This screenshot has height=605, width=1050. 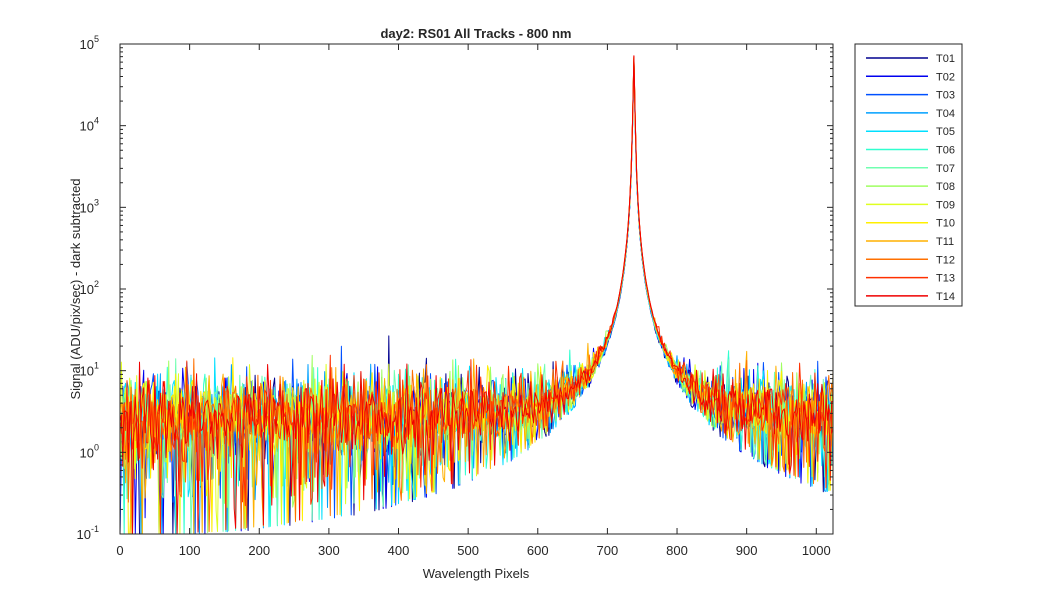 I want to click on legend-label-t06: T06, so click(x=945, y=151).